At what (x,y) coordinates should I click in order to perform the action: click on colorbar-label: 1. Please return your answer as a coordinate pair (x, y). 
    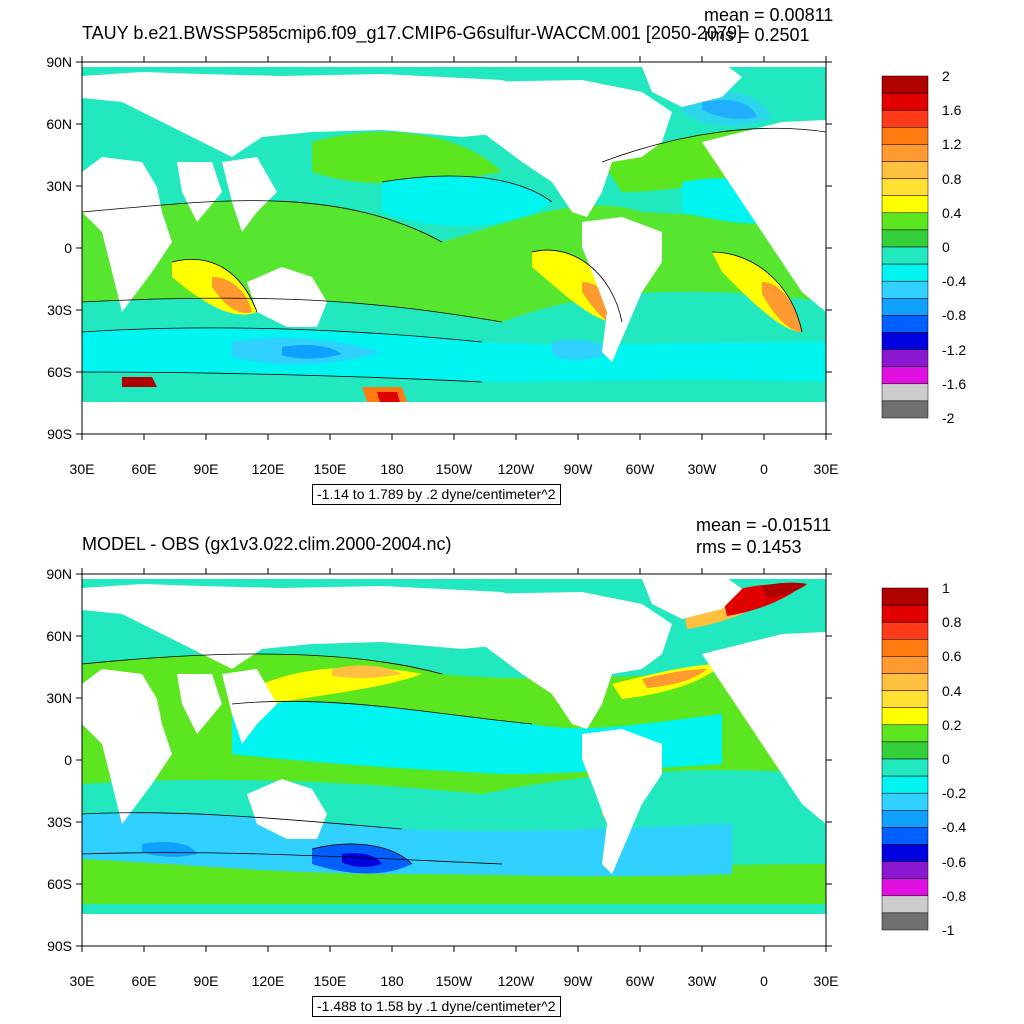
    Looking at the image, I should click on (946, 588).